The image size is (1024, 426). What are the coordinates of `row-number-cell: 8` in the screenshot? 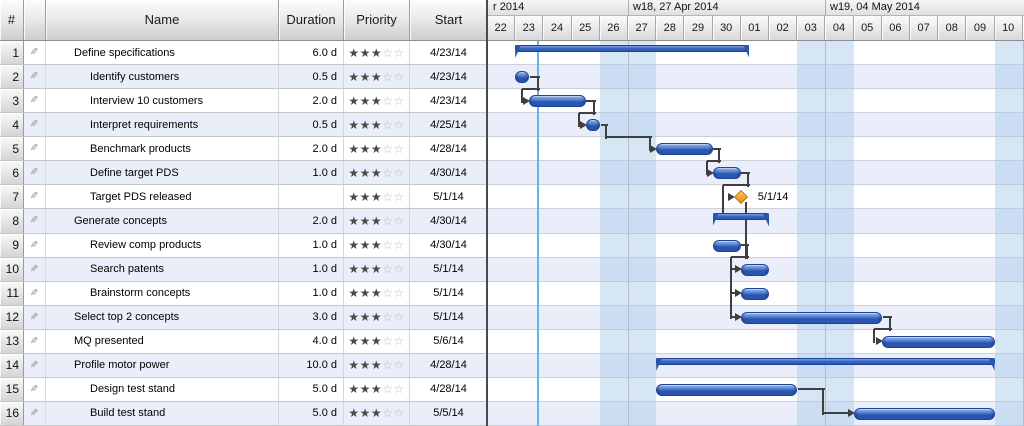 It's located at (12, 221).